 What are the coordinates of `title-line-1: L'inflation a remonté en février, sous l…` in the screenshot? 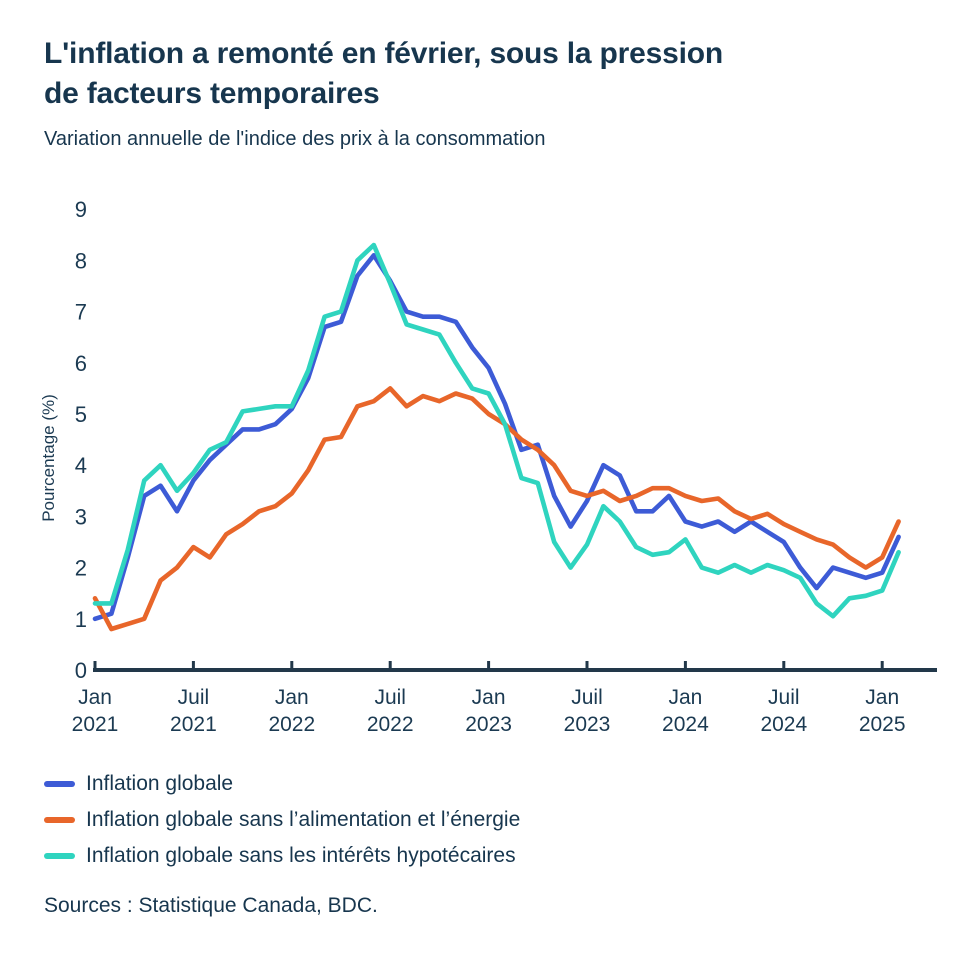 It's located at (383, 53).